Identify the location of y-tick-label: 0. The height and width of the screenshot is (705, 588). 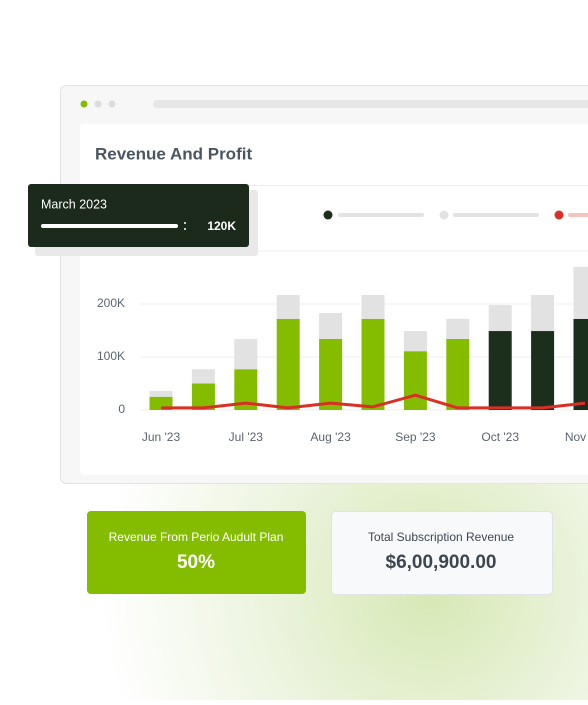
(121, 409).